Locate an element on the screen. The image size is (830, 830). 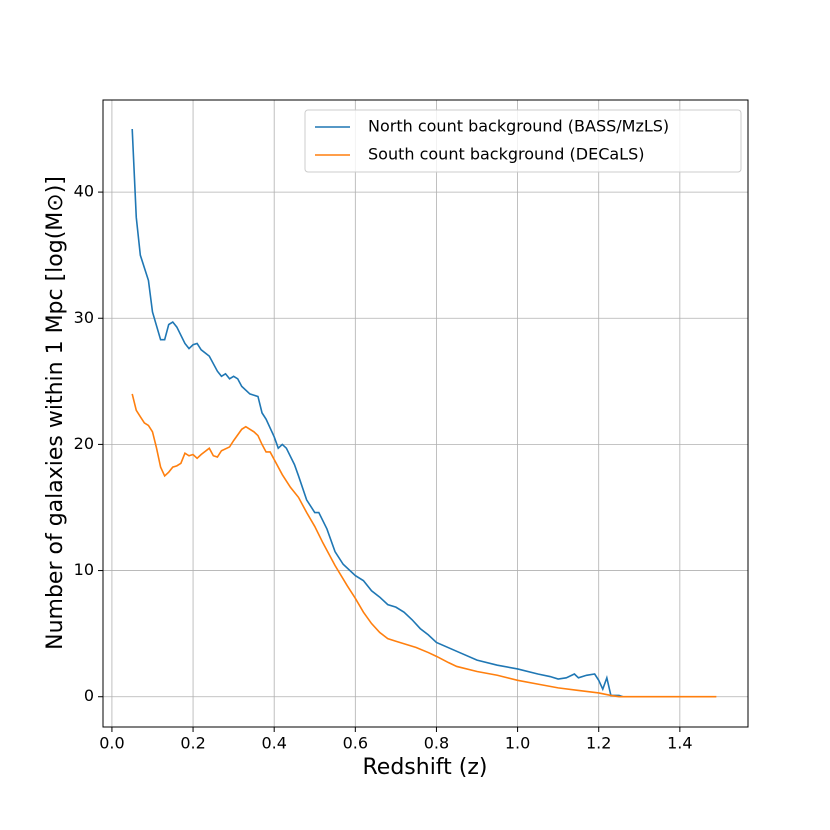
legend-label: South count background (DECaLS) is located at coordinates (506, 154).